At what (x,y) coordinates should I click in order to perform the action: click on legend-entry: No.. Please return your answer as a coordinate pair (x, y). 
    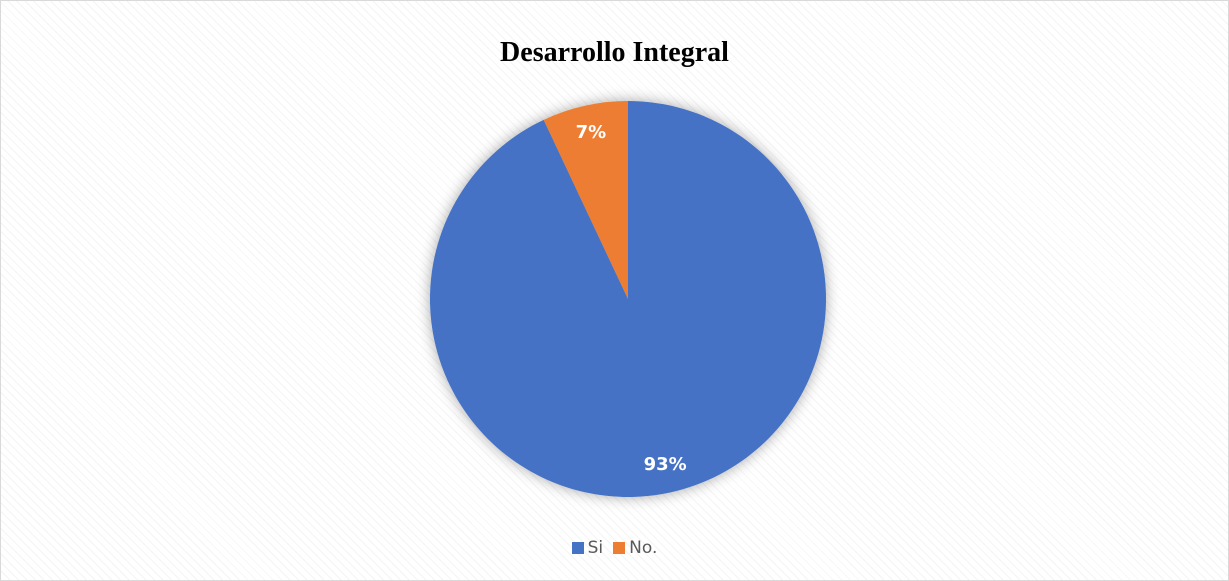
    Looking at the image, I should click on (635, 548).